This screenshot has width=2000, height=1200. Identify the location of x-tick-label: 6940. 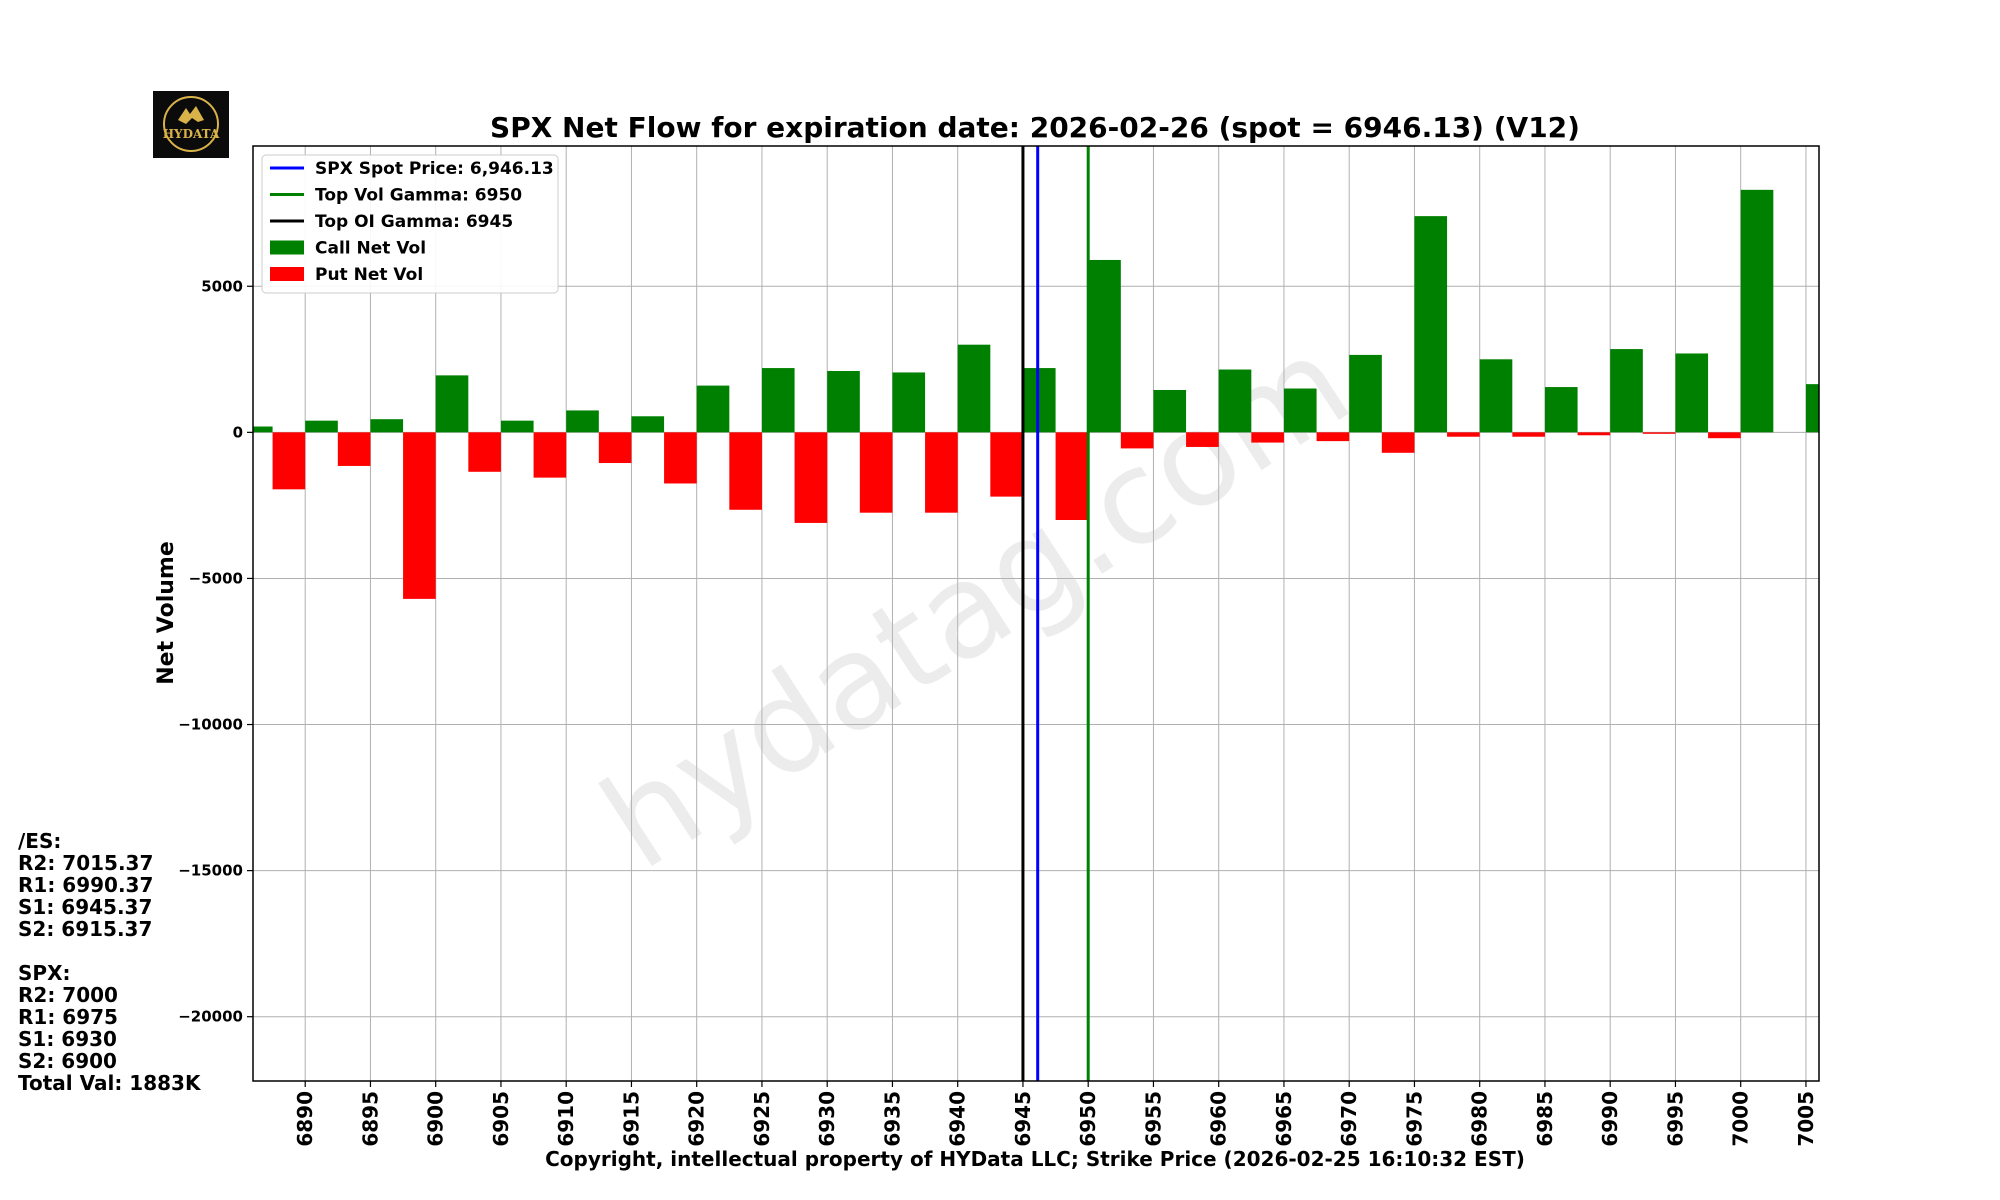
(958, 1119).